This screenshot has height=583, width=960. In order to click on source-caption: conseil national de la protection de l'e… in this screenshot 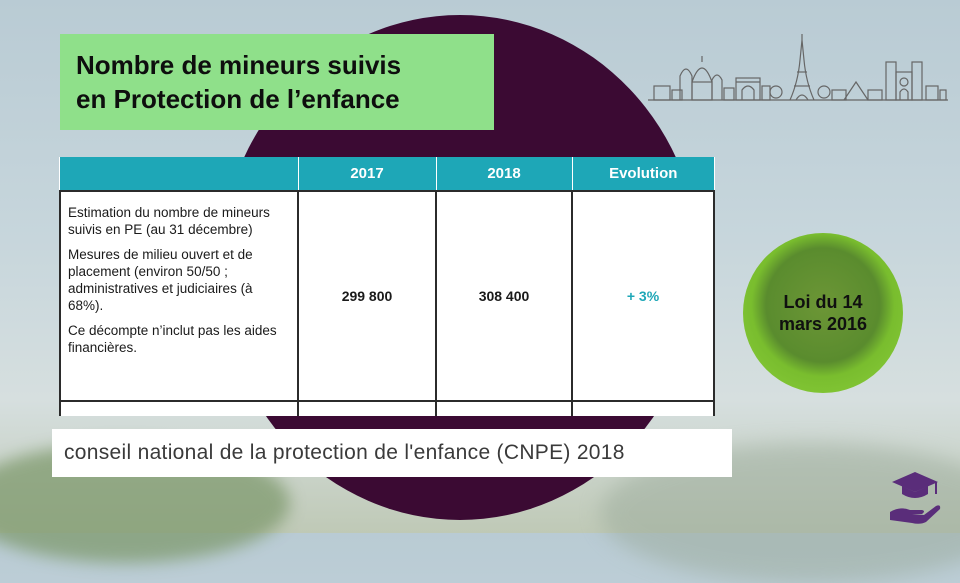, I will do `click(392, 453)`.